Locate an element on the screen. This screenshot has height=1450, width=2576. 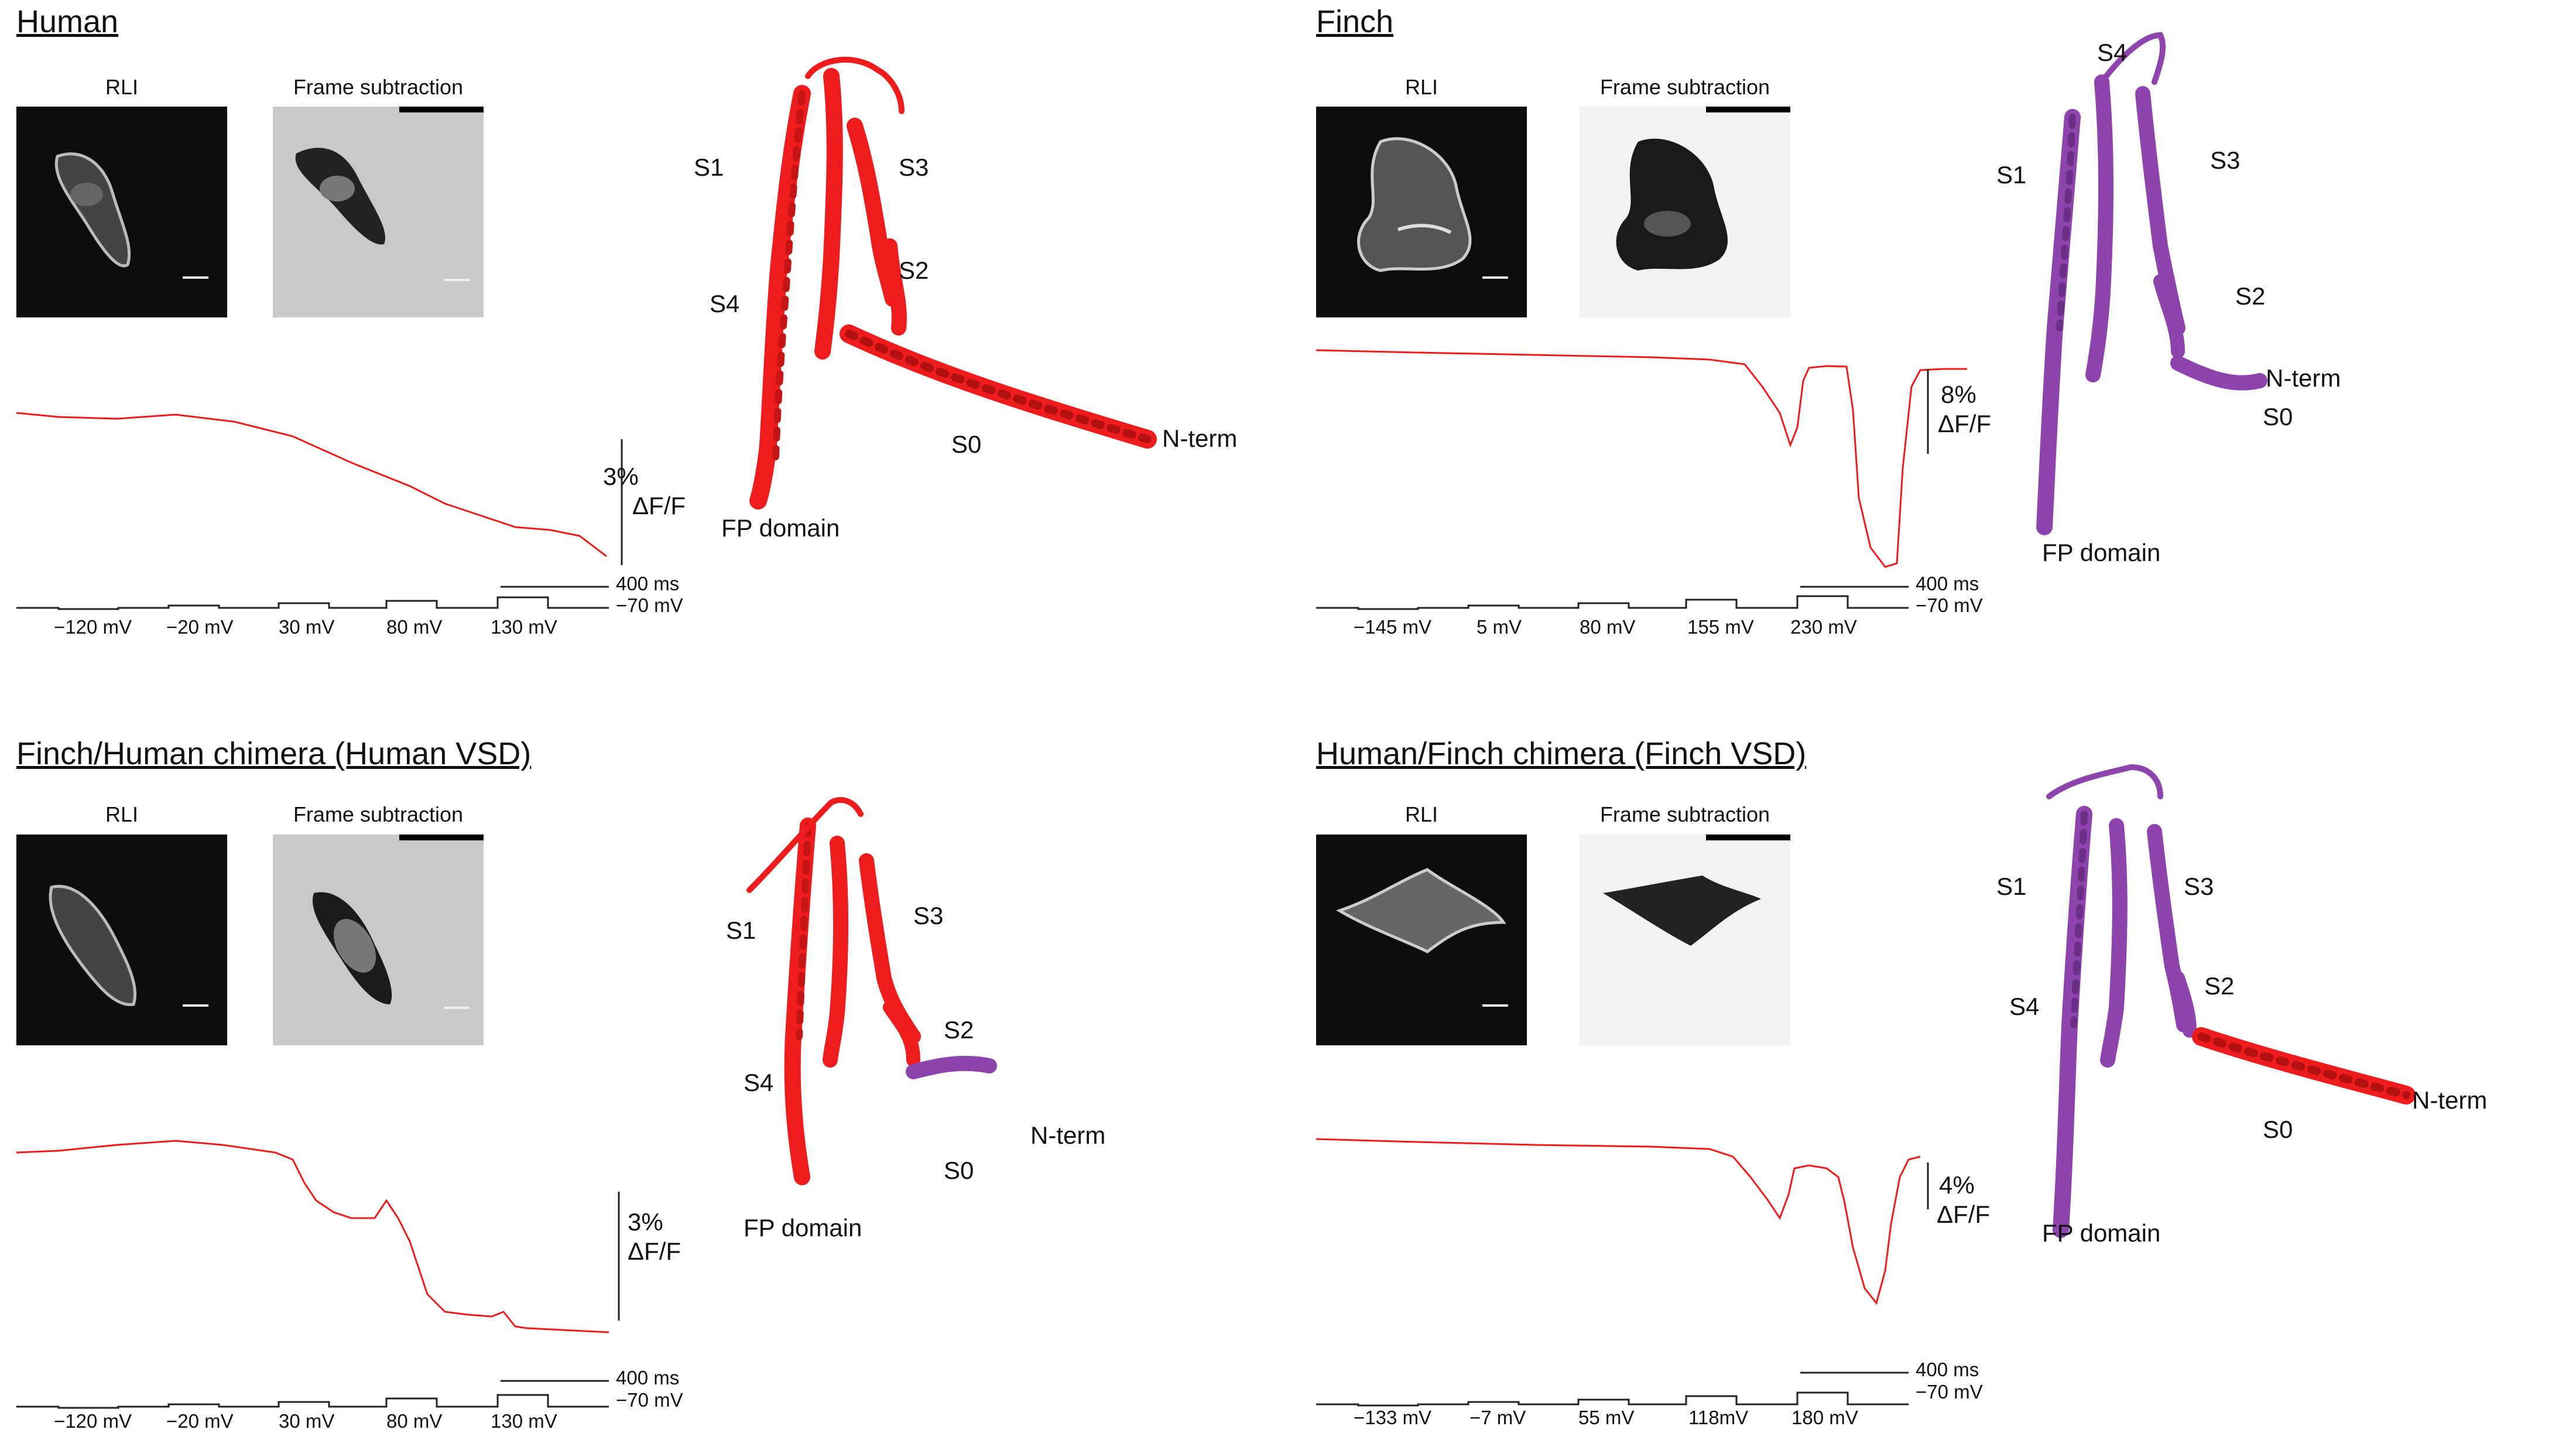
step-label: −145 mV is located at coordinates (1392, 627).